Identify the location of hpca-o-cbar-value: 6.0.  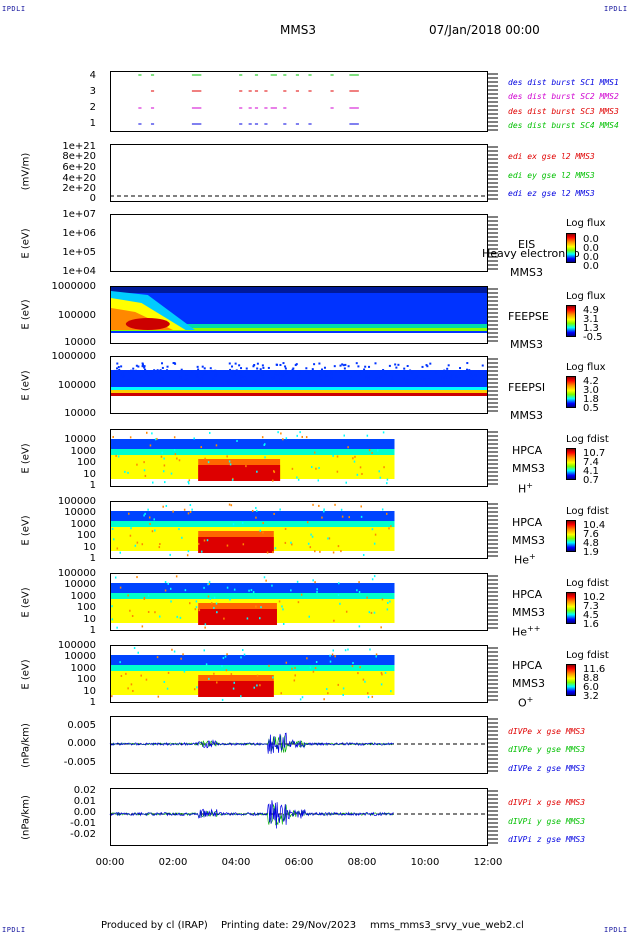
(591, 687).